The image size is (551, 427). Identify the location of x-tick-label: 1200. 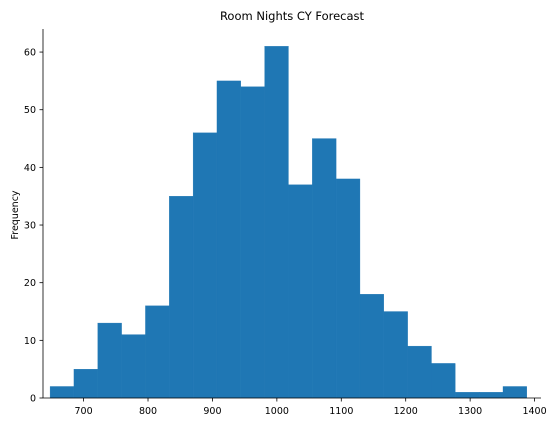
(406, 411).